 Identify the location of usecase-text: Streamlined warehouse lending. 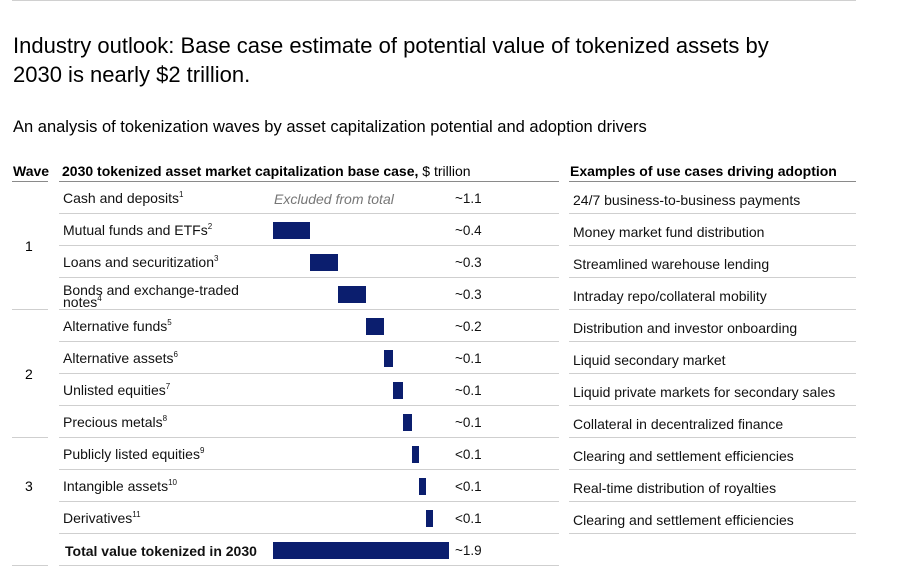
(671, 264).